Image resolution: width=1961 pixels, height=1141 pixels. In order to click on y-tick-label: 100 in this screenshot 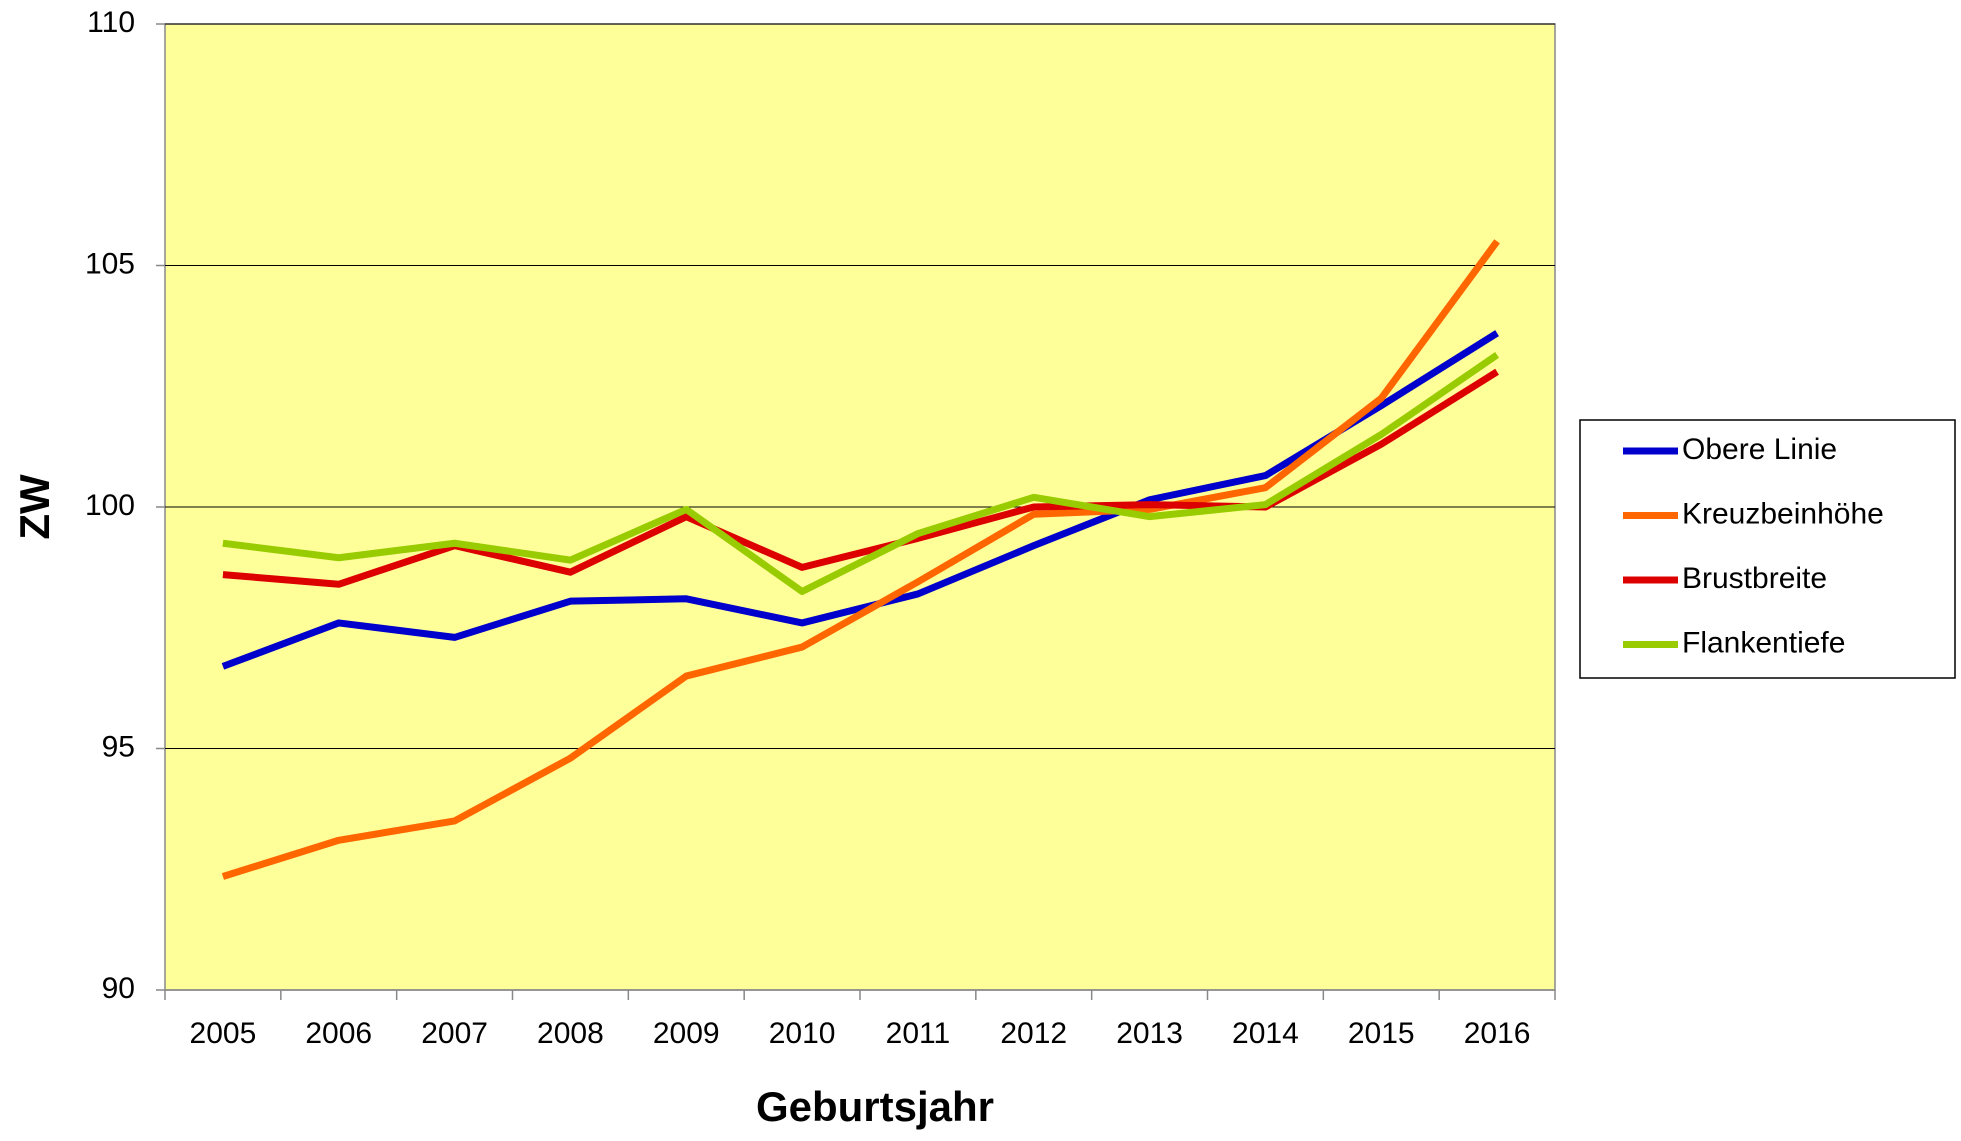, I will do `click(110, 505)`.